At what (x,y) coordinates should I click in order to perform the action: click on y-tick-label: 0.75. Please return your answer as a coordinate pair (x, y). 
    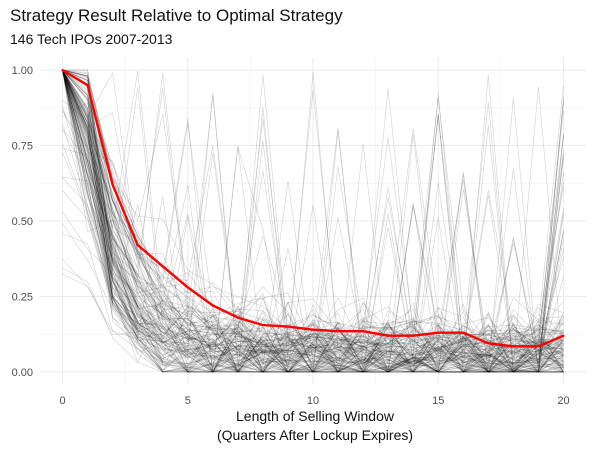
    Looking at the image, I should click on (22, 147).